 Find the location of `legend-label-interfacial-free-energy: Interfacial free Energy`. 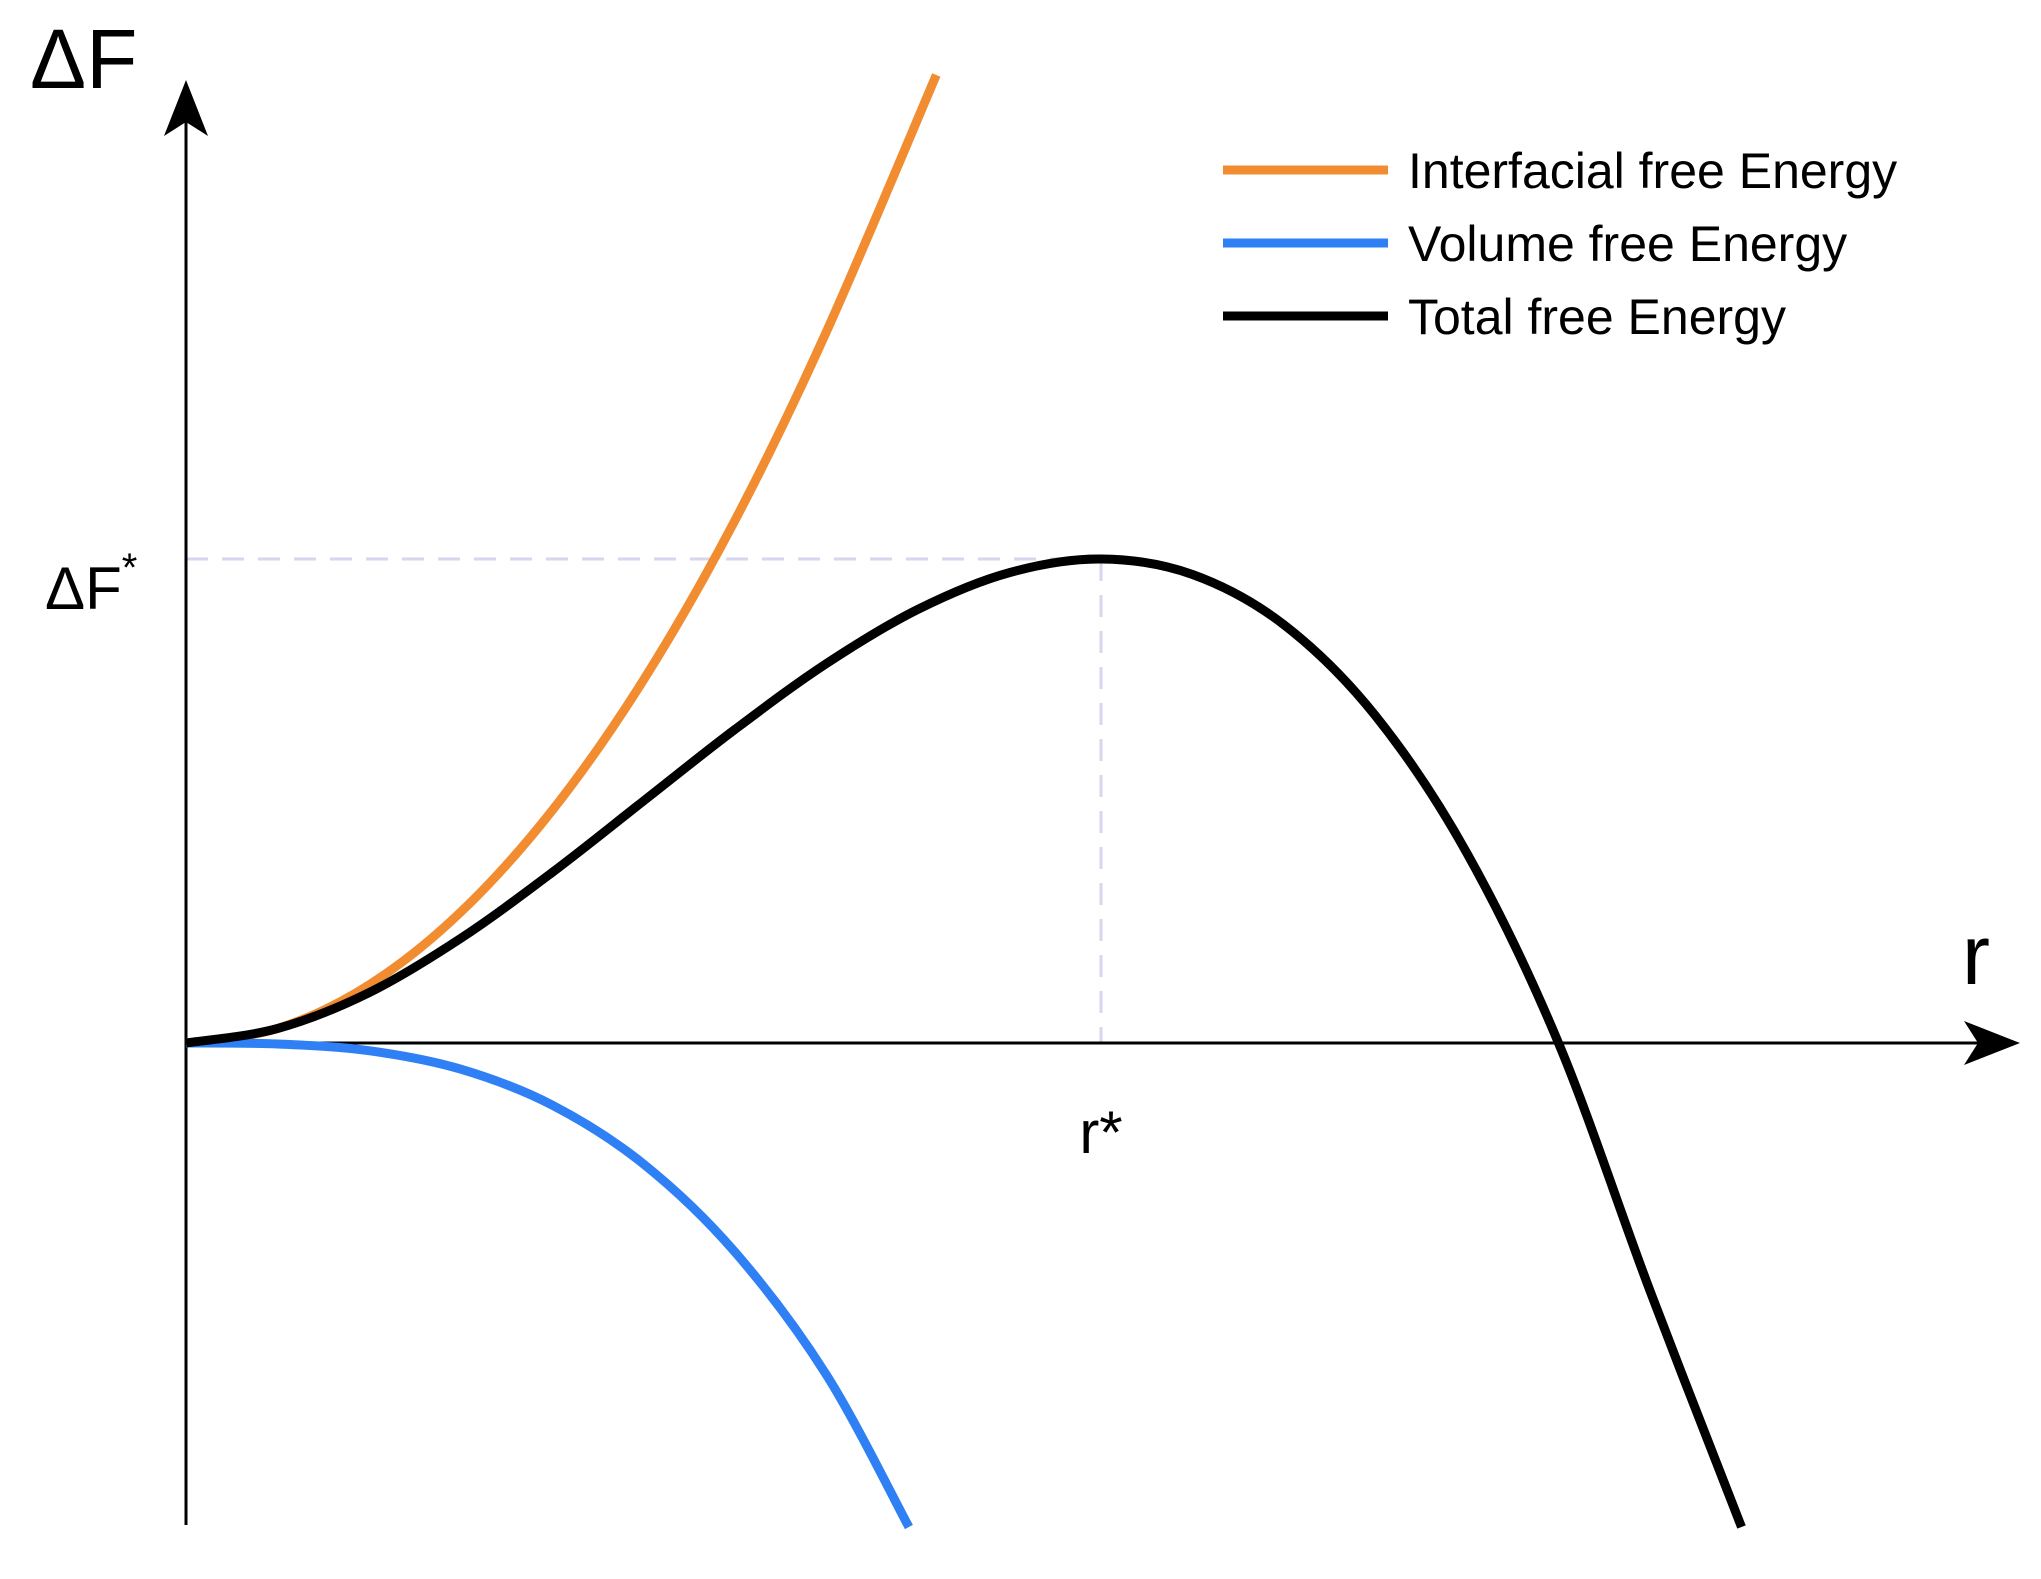

legend-label-interfacial-free-energy: Interfacial free Energy is located at coordinates (1652, 171).